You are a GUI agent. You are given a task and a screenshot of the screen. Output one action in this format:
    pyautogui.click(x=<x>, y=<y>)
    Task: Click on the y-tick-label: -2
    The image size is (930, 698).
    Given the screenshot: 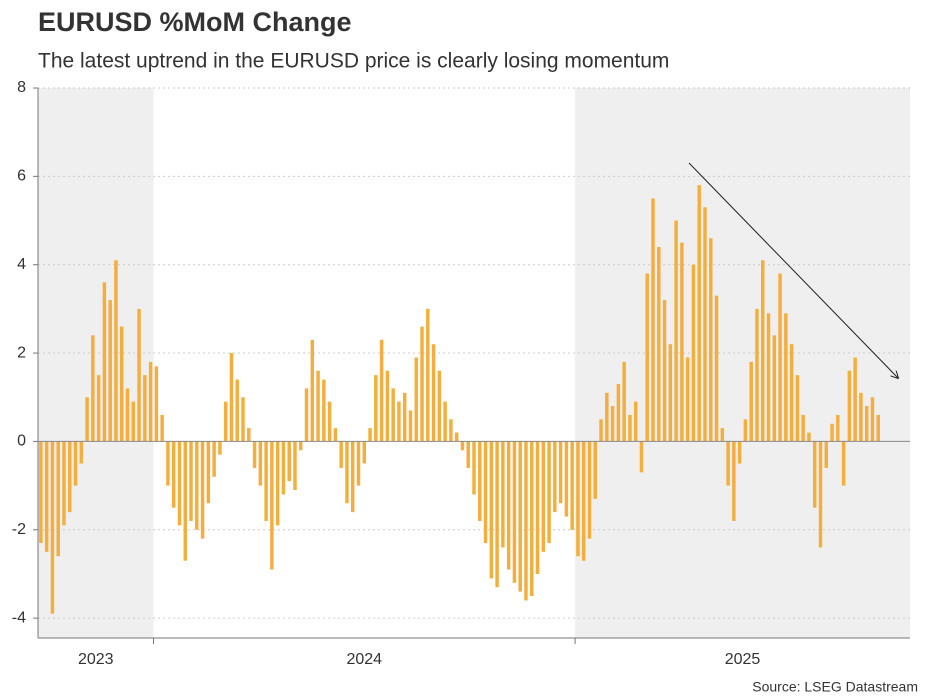 What is the action you would take?
    pyautogui.click(x=19, y=529)
    